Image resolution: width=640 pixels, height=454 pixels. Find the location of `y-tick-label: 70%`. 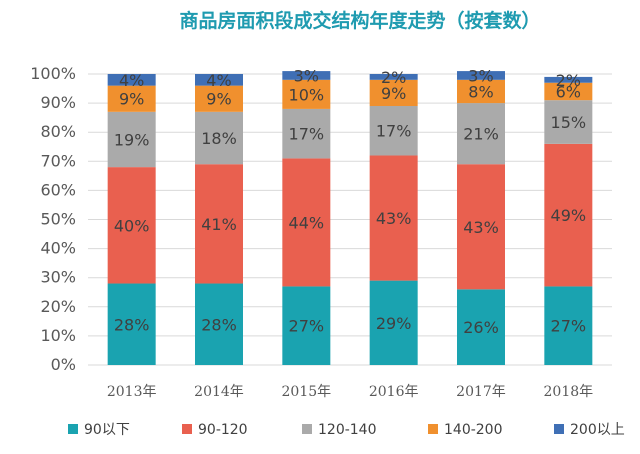

y-tick-label: 70% is located at coordinates (58, 160).